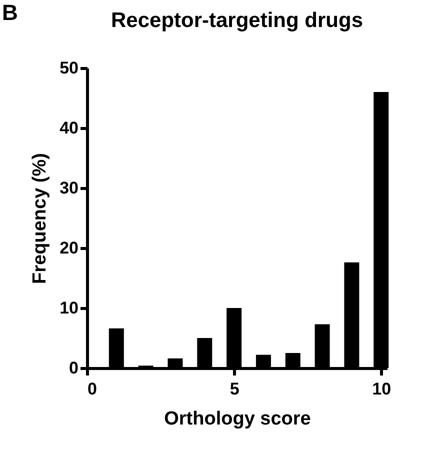 Image resolution: width=434 pixels, height=469 pixels. I want to click on y-axis-title: Frequency (%), so click(40, 218).